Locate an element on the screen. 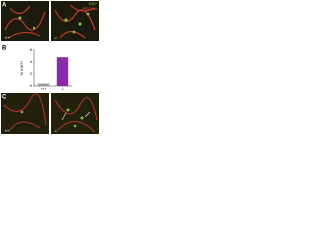 This screenshot has height=240, width=320. image-panel-a is located at coordinates (50, 21).